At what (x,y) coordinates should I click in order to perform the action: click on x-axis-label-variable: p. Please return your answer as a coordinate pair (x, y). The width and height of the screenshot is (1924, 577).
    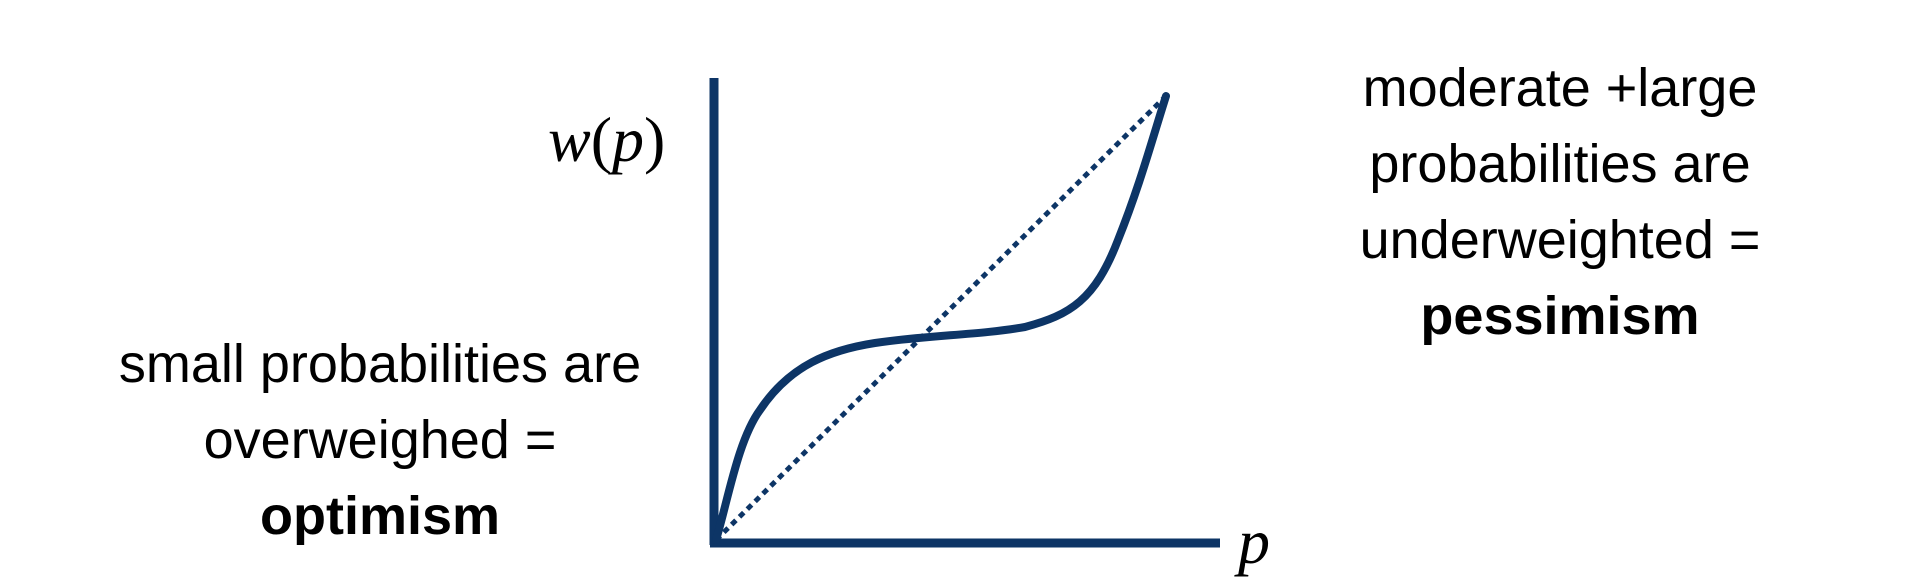
    Looking at the image, I should click on (1254, 541).